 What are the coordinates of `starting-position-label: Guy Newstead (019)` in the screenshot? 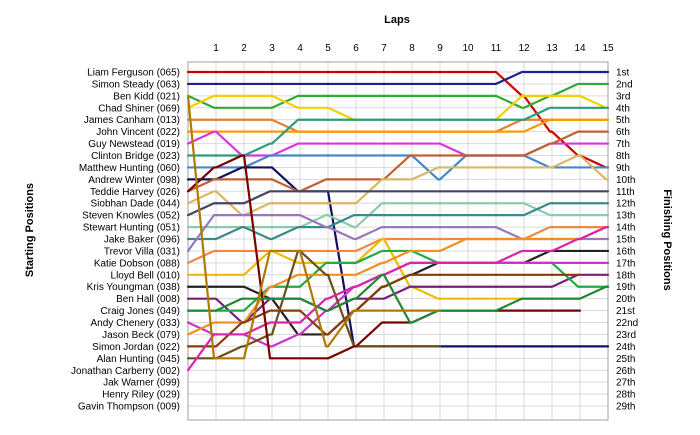 It's located at (134, 144).